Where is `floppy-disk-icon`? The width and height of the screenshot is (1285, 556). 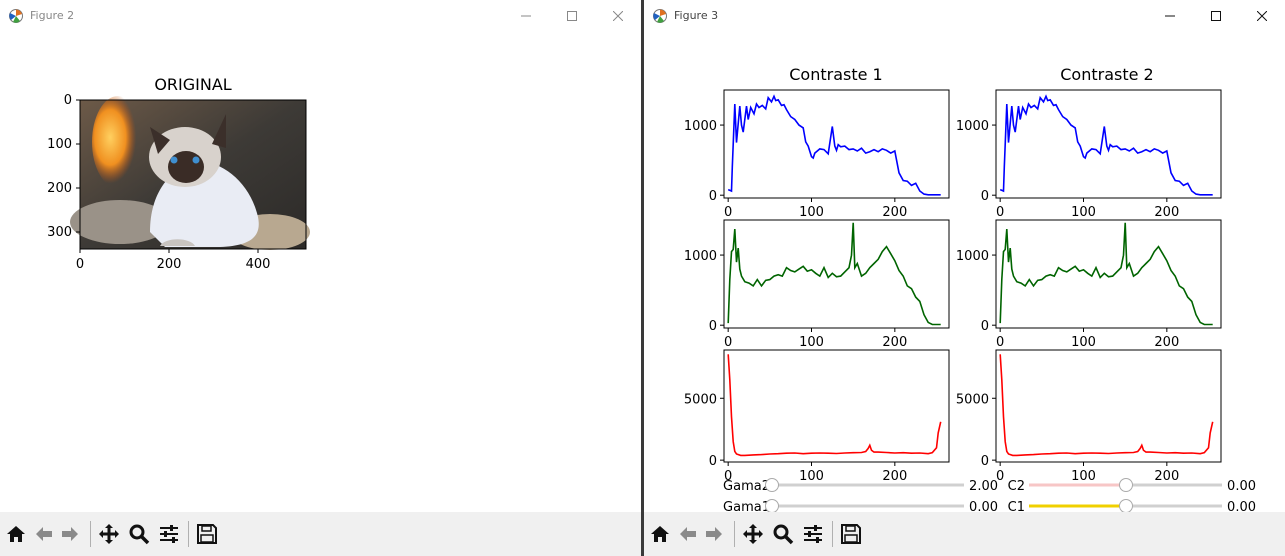 floppy-disk-icon is located at coordinates (851, 534).